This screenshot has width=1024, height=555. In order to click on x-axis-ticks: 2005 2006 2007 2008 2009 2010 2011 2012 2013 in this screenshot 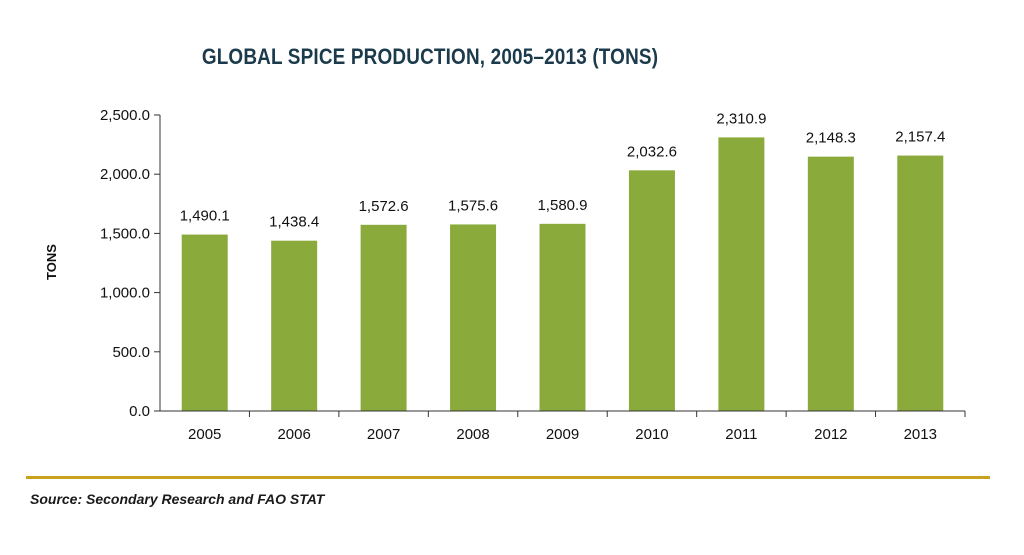, I will do `click(577, 427)`.